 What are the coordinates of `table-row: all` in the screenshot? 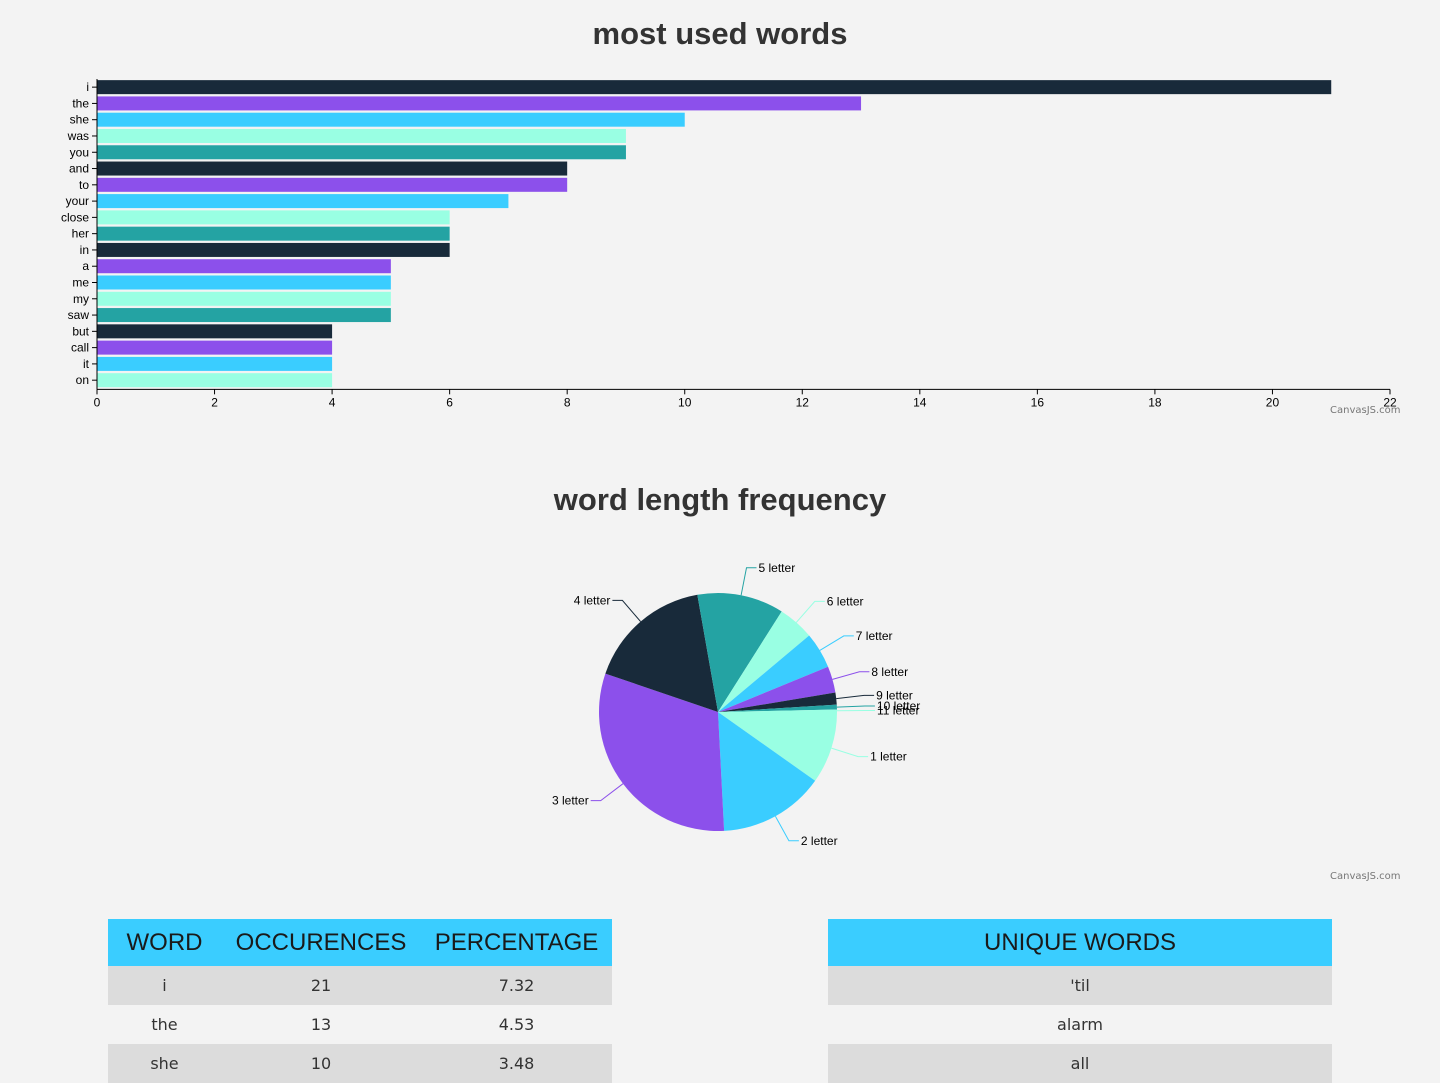 It's located at (1080, 1063).